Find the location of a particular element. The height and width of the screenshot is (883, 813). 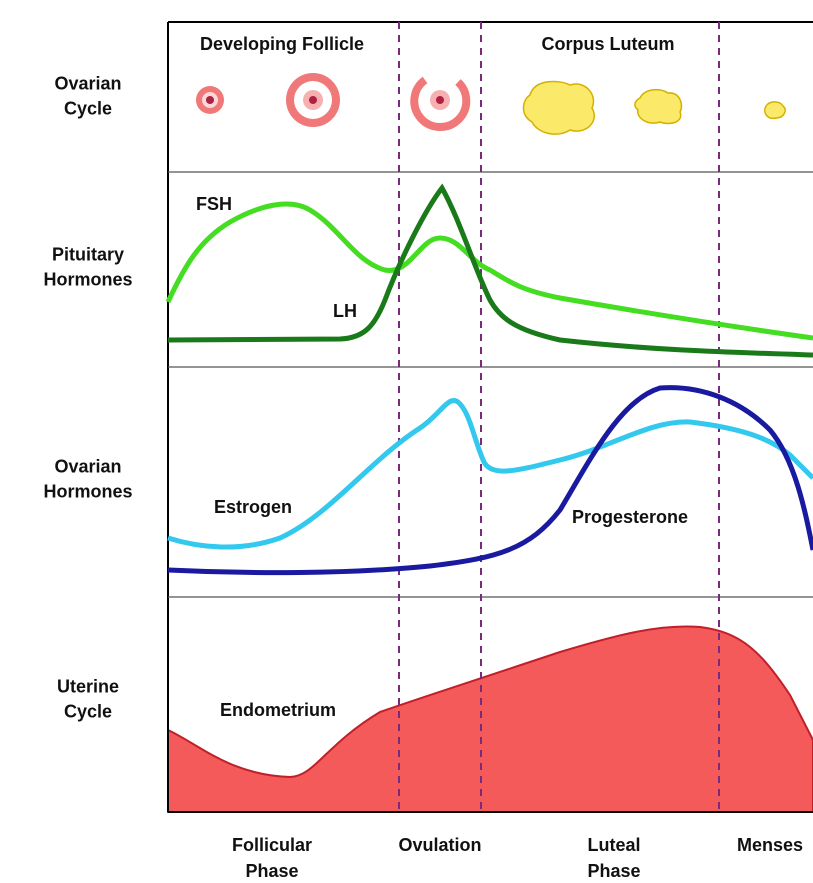

curve-label: Estrogen is located at coordinates (253, 507).